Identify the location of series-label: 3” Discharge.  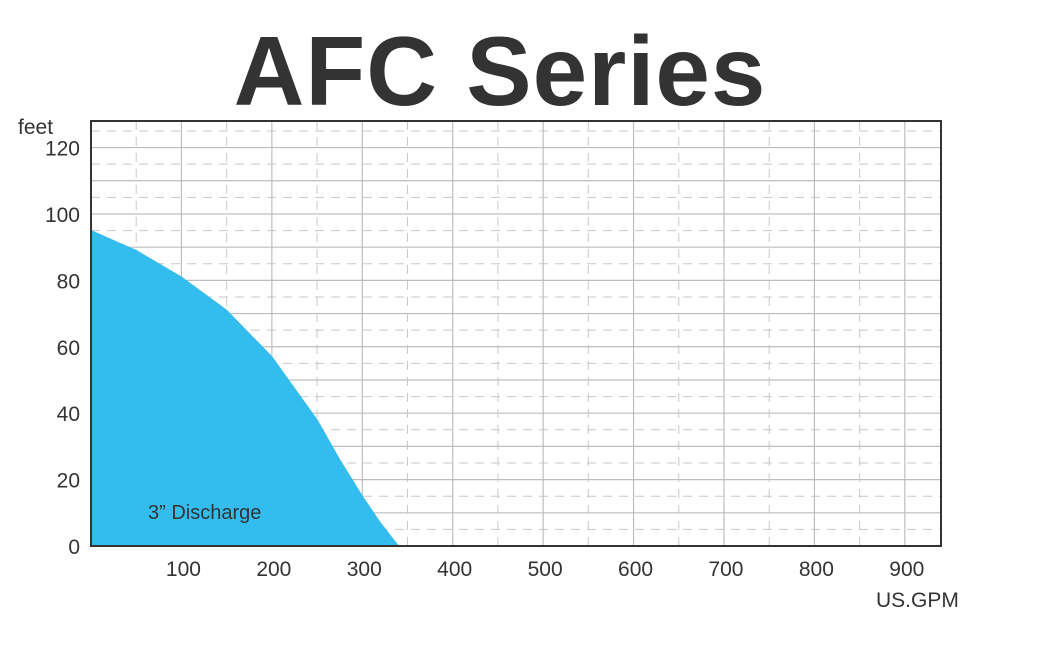
(204, 513).